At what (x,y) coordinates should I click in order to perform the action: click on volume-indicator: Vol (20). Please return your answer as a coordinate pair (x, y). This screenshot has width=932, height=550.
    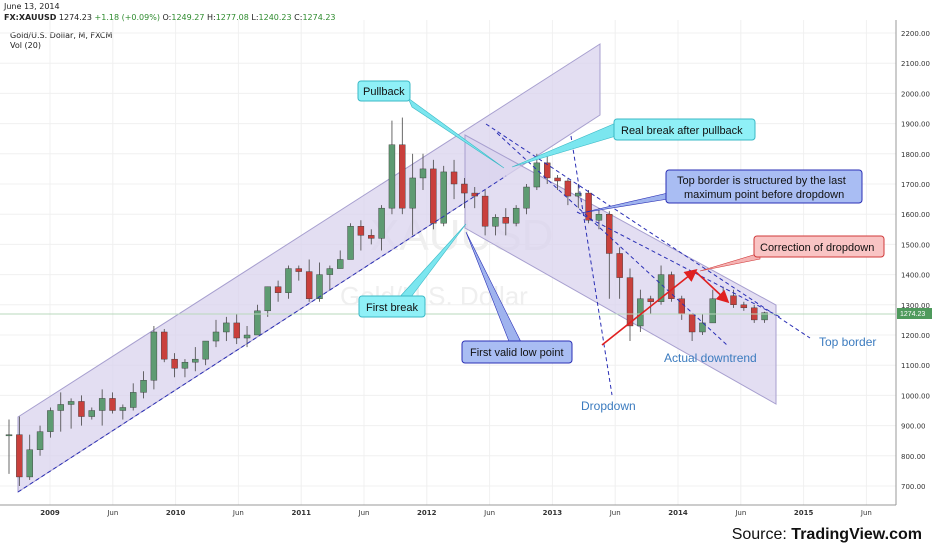
    Looking at the image, I should click on (25, 45).